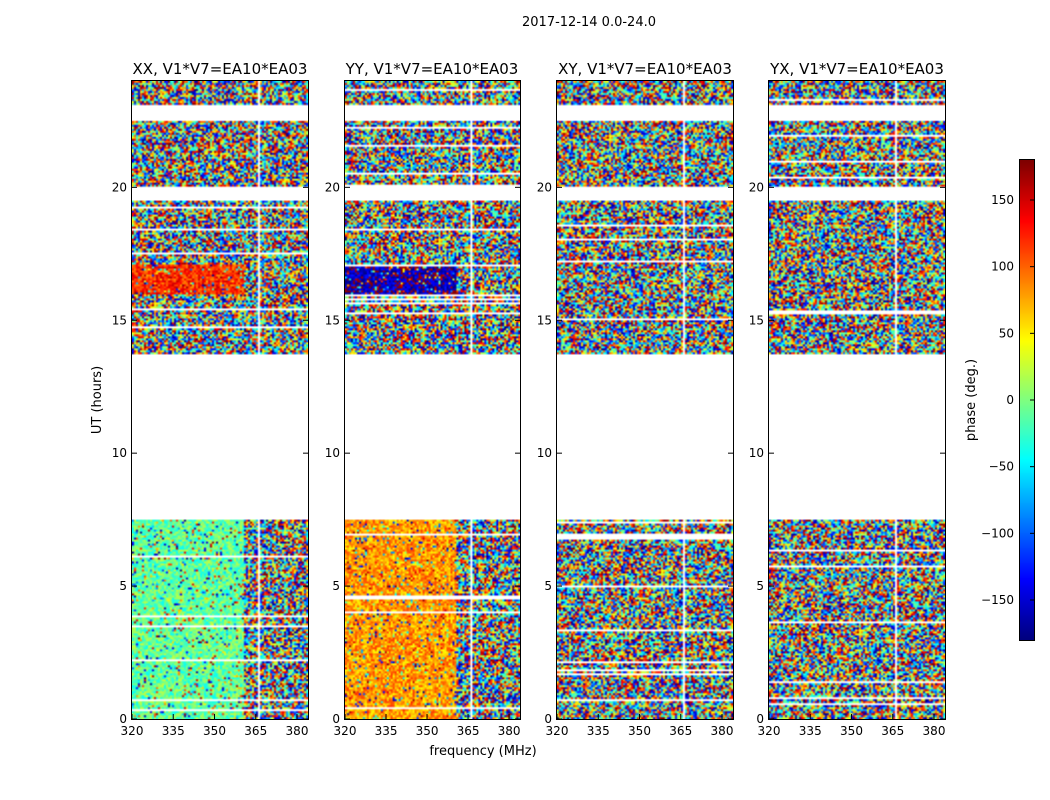 This screenshot has width=1050, height=800. What do you see at coordinates (123, 586) in the screenshot?
I see `y-tick-label-xx-5: 5` at bounding box center [123, 586].